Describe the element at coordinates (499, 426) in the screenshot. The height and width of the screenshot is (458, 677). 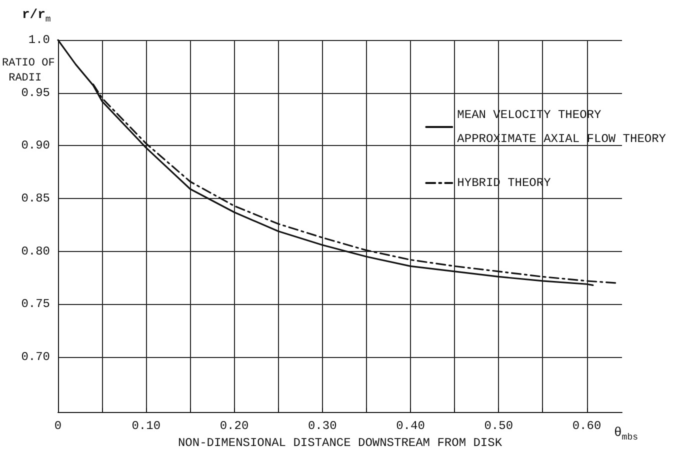
I see `x-tick-label: 0.50` at that location.